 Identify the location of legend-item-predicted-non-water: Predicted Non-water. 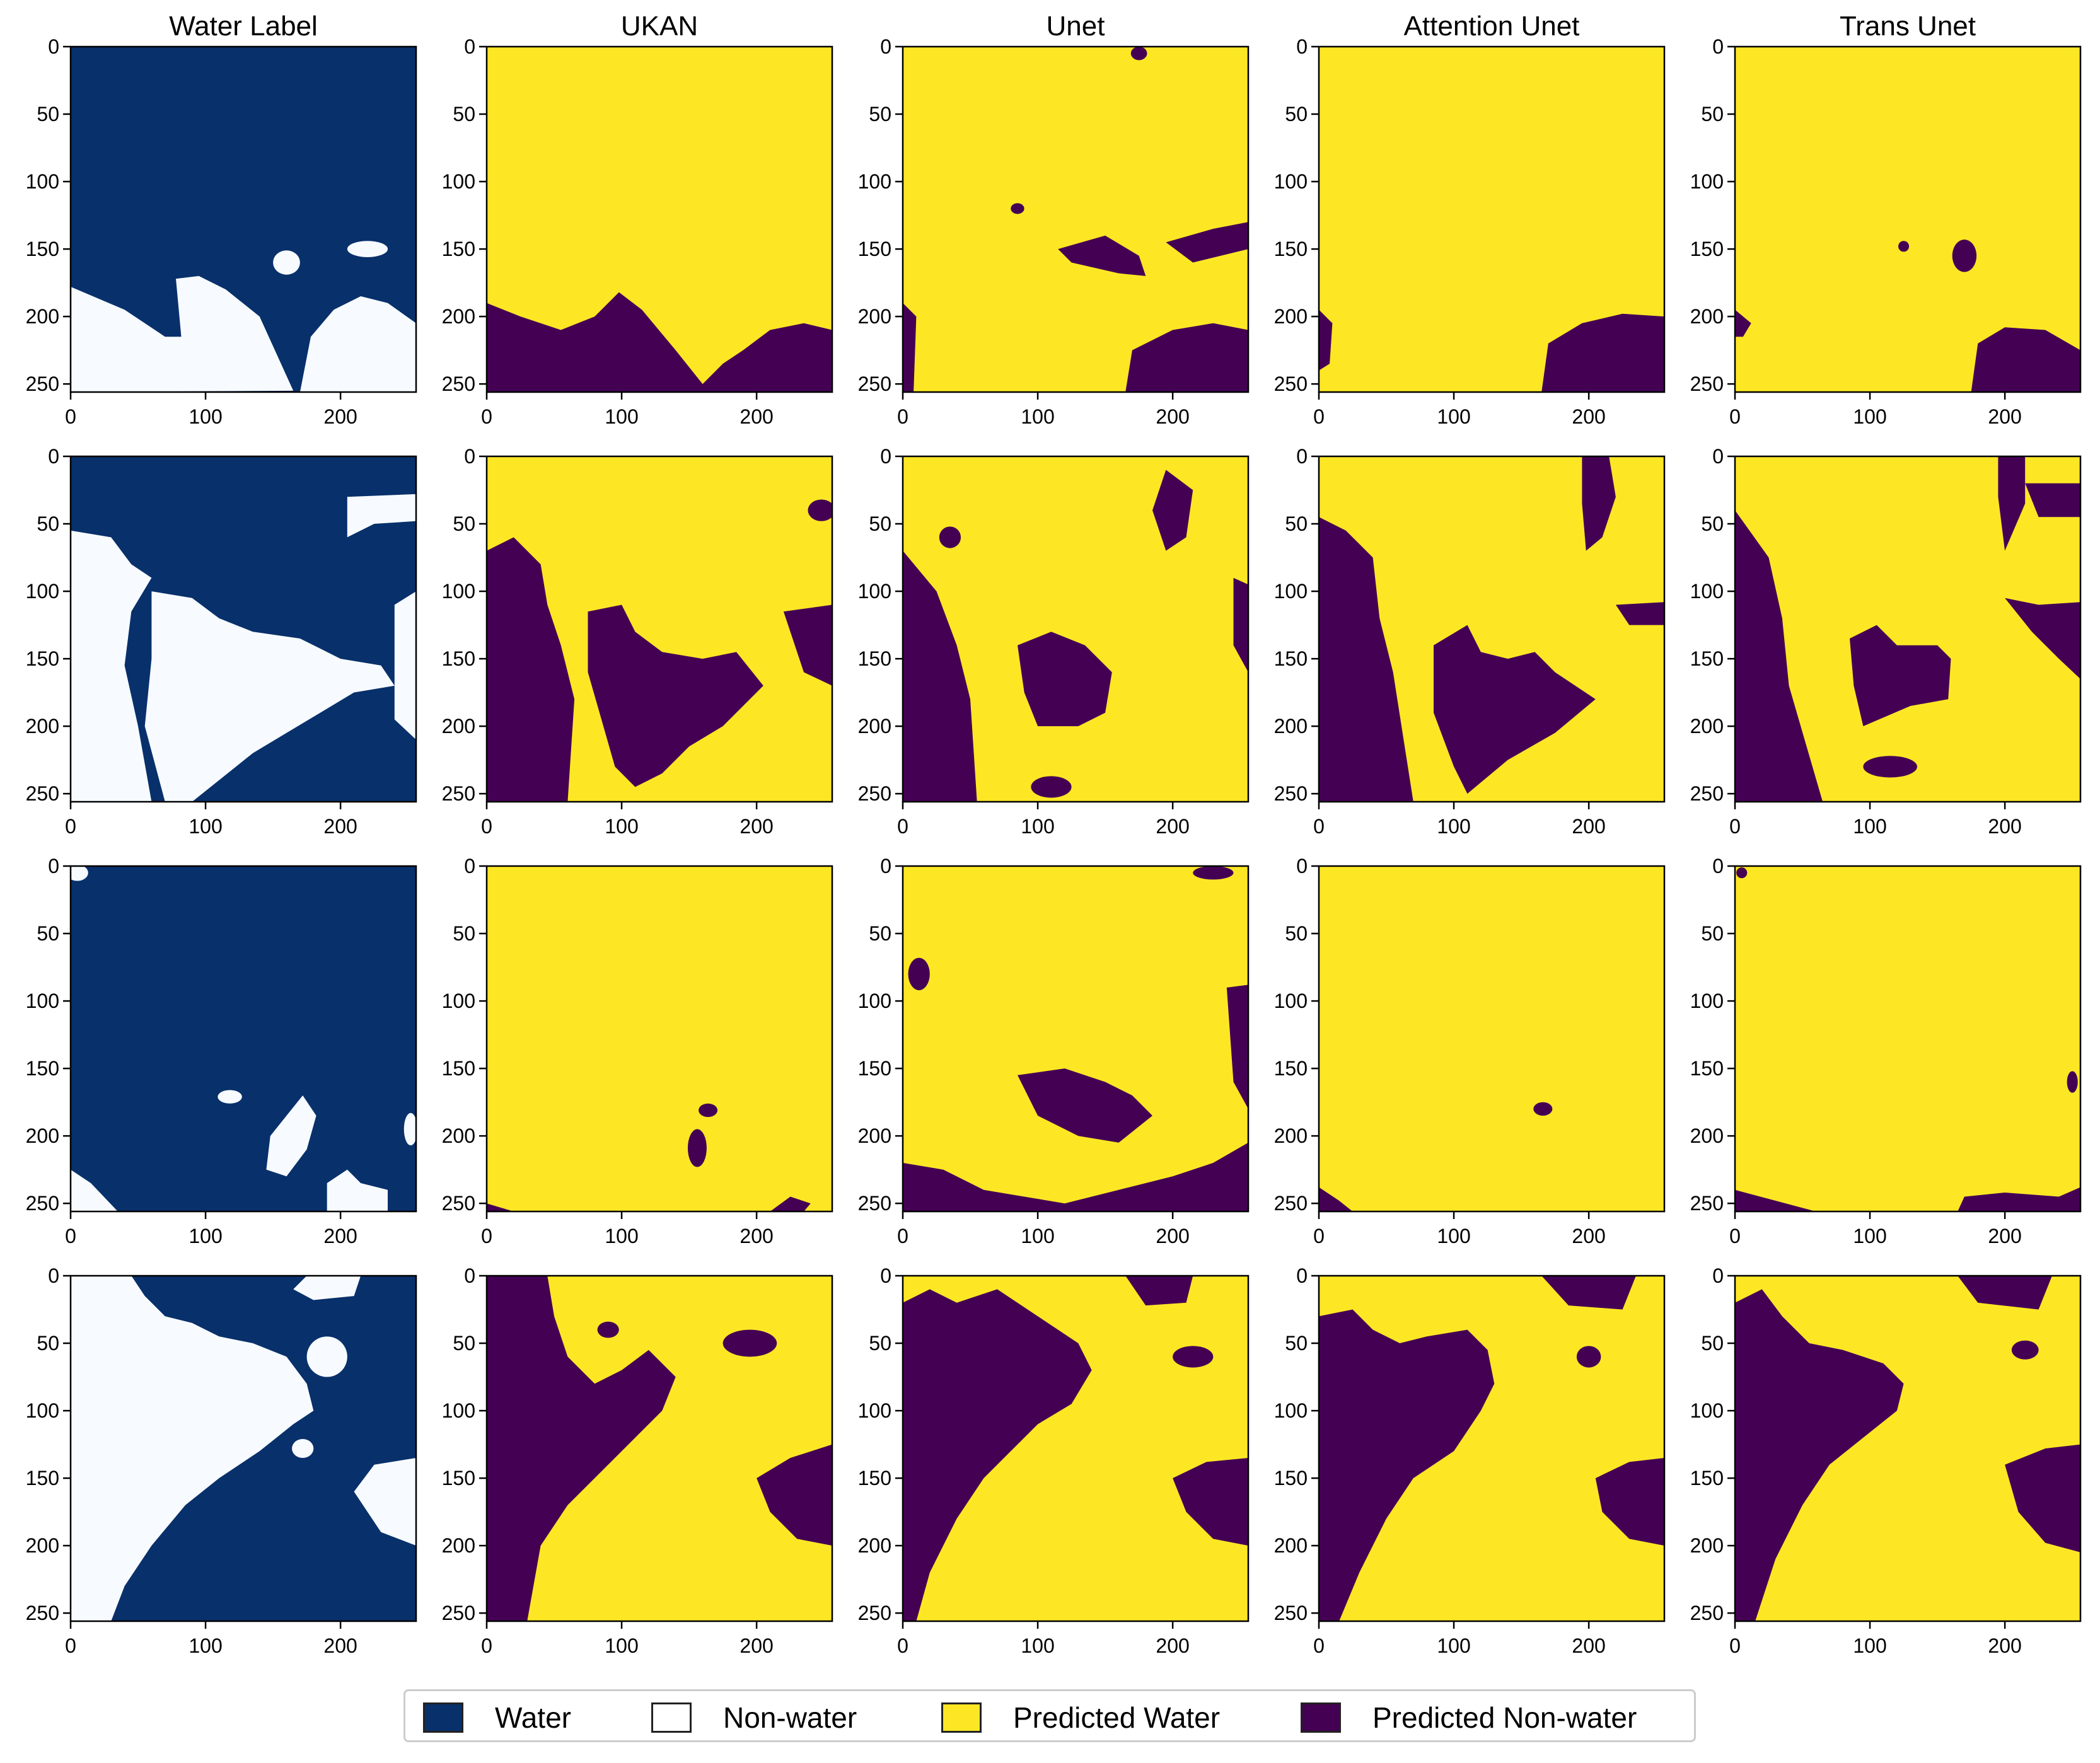
(1469, 1718).